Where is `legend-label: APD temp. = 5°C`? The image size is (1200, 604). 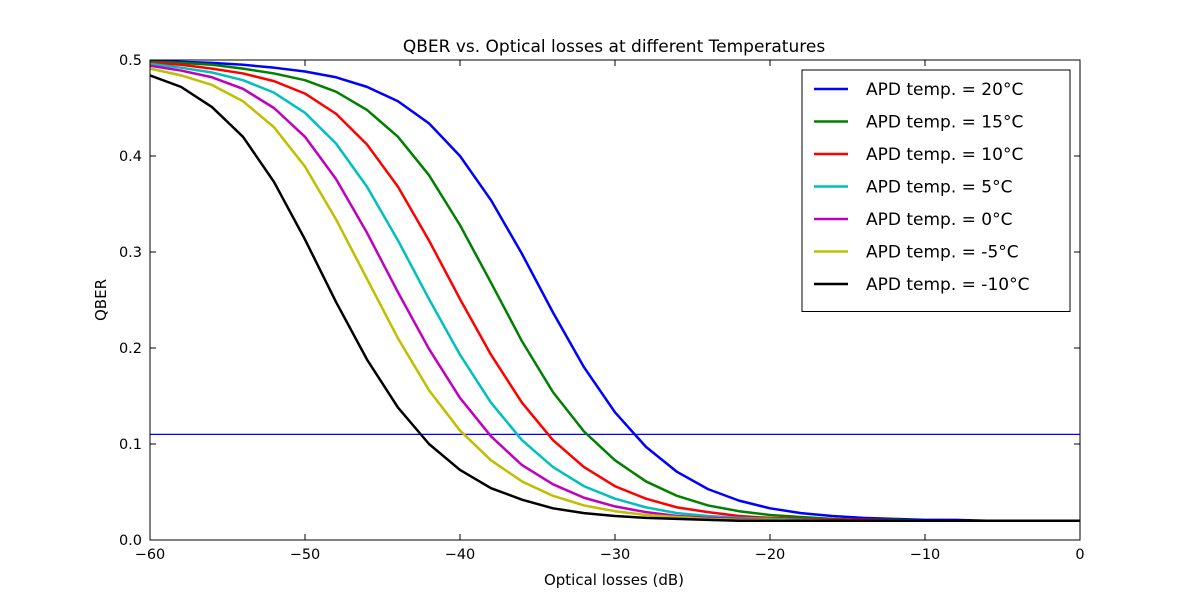 legend-label: APD temp. = 5°C is located at coordinates (939, 188).